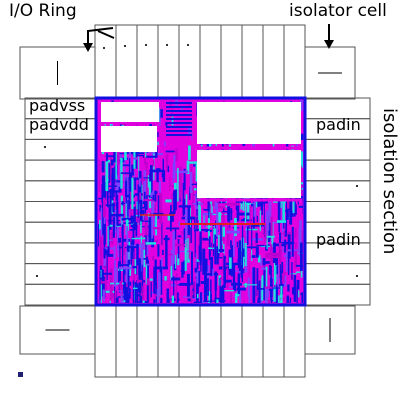  What do you see at coordinates (60, 294) in the screenshot?
I see `left-pad` at bounding box center [60, 294].